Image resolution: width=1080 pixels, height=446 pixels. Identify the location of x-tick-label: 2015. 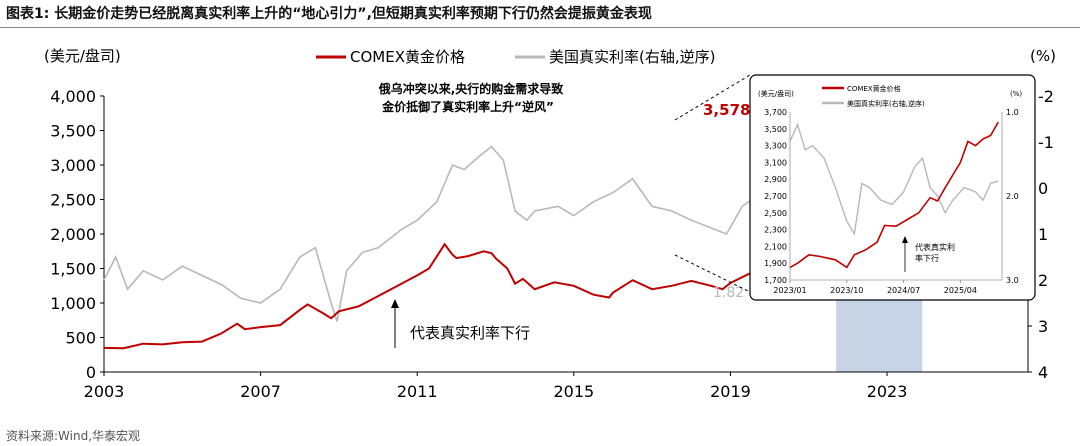
(573, 391).